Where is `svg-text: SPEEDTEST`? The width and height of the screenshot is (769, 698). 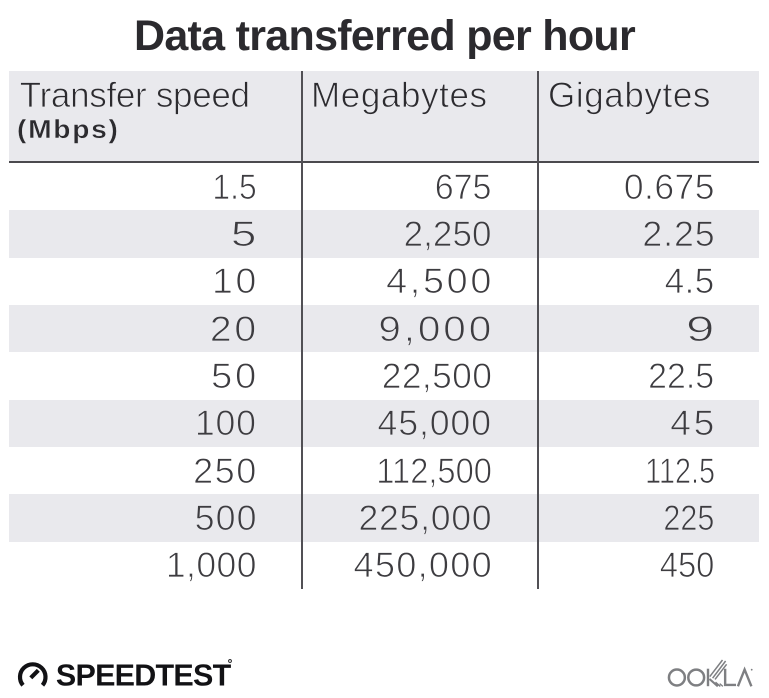 svg-text: SPEEDTEST is located at coordinates (144, 676).